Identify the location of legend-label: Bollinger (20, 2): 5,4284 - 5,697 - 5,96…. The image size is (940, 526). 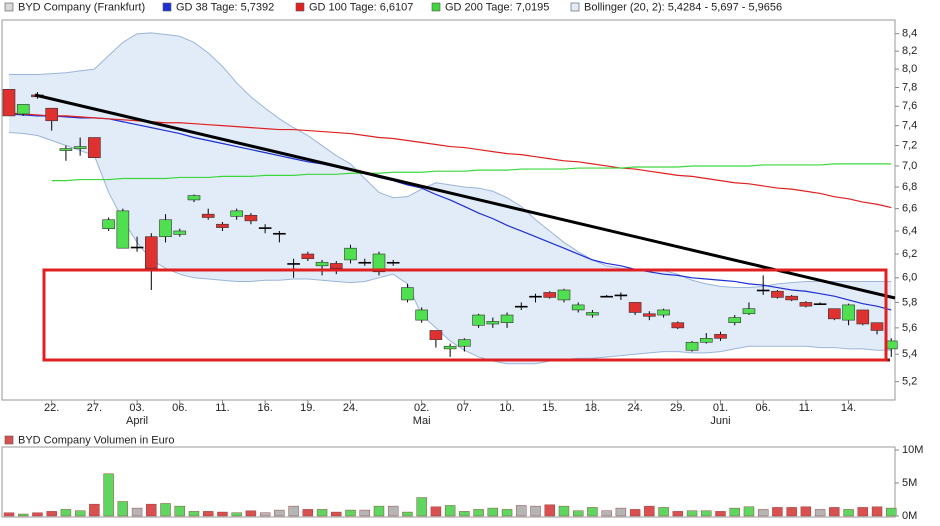
(683, 7).